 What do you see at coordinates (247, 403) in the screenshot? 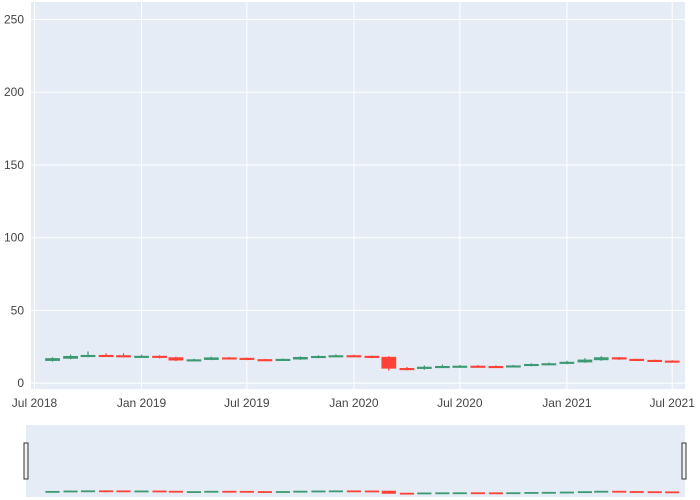
I see `x-tick-label: Jul 2019` at bounding box center [247, 403].